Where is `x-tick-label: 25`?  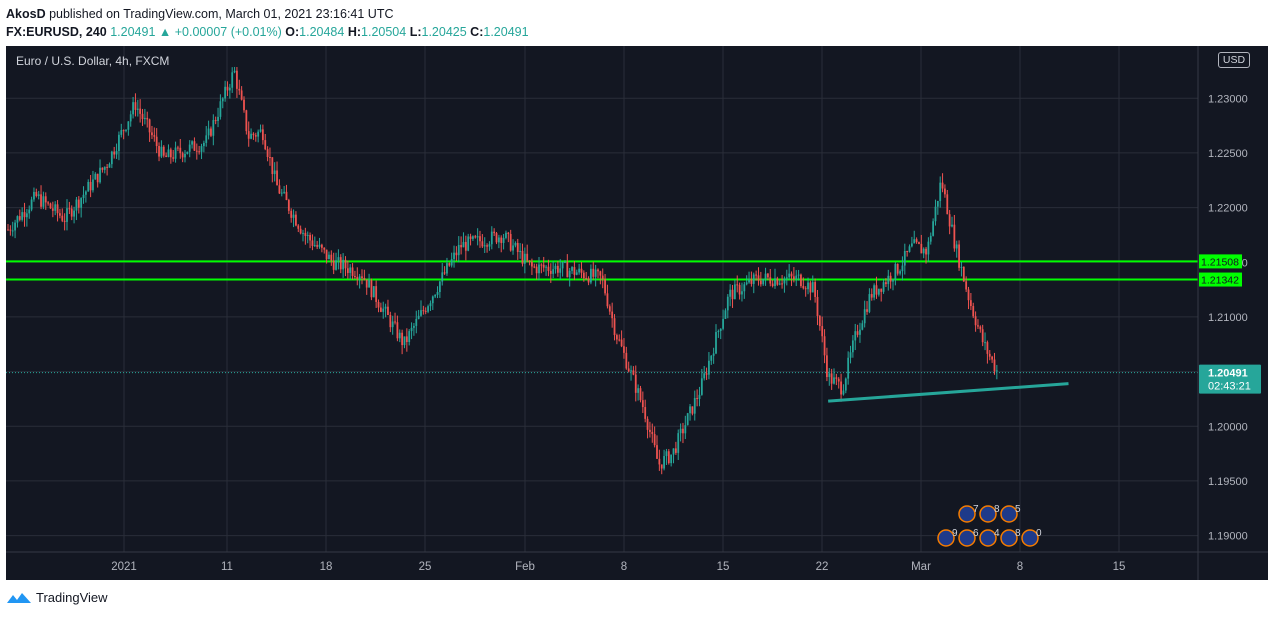 x-tick-label: 25 is located at coordinates (425, 567).